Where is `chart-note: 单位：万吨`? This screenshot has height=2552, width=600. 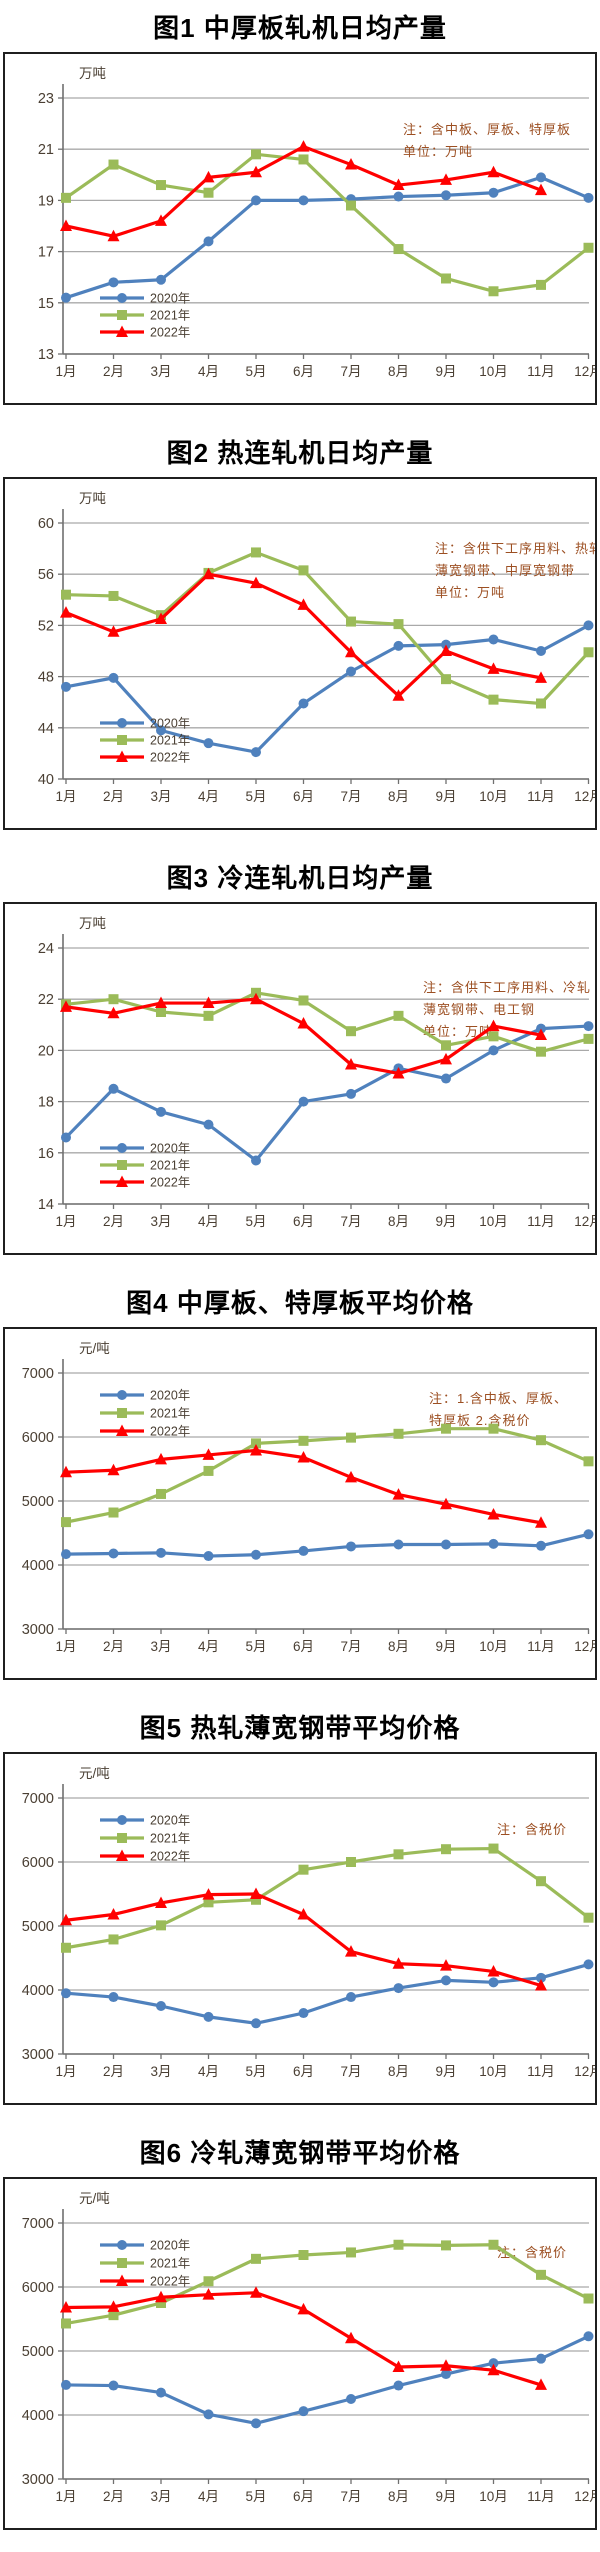
chart-note: 单位：万吨 is located at coordinates (438, 151).